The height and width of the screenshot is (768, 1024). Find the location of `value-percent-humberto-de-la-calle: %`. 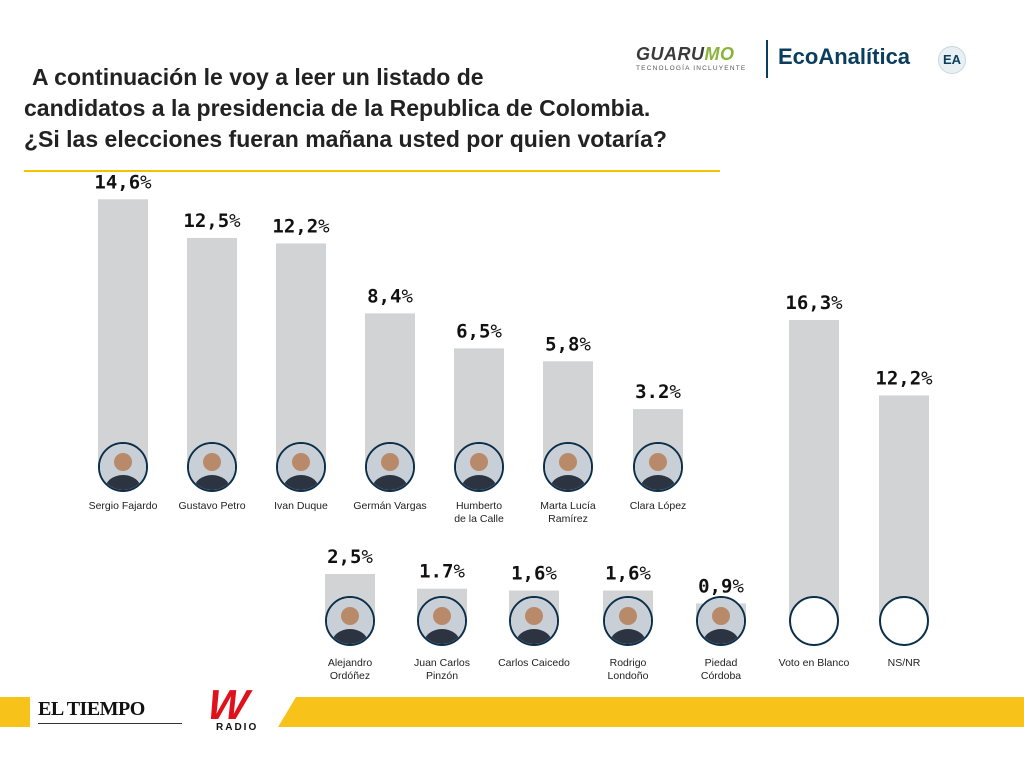

value-percent-humberto-de-la-calle: % is located at coordinates (496, 331).